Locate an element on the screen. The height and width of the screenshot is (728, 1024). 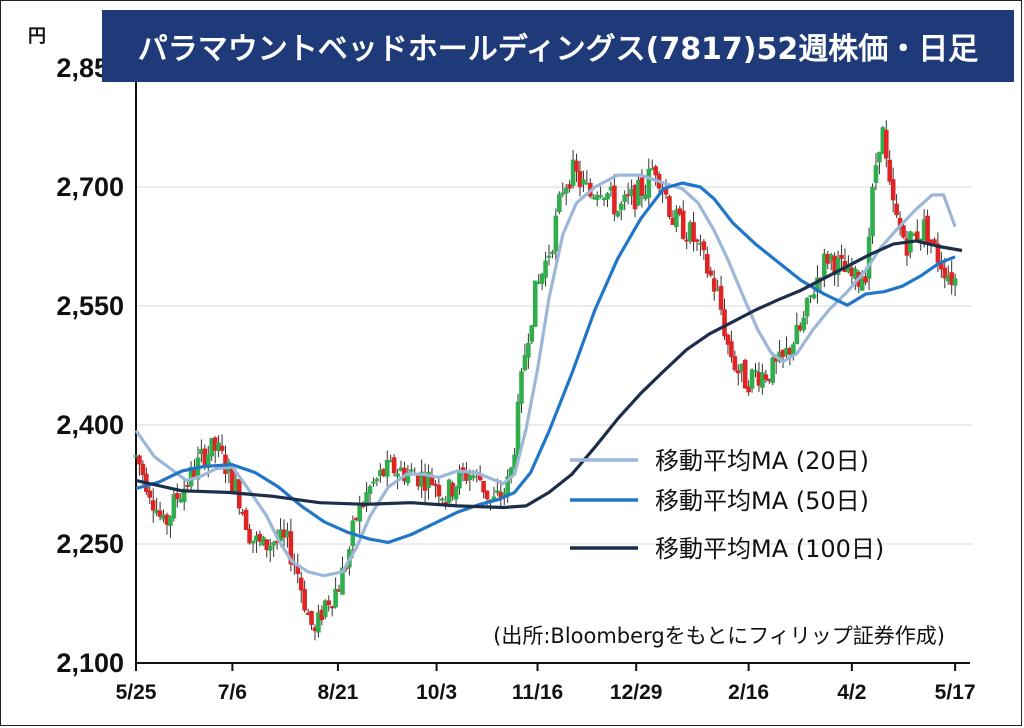
y-tick-label: 2,700 is located at coordinates (90, 187).